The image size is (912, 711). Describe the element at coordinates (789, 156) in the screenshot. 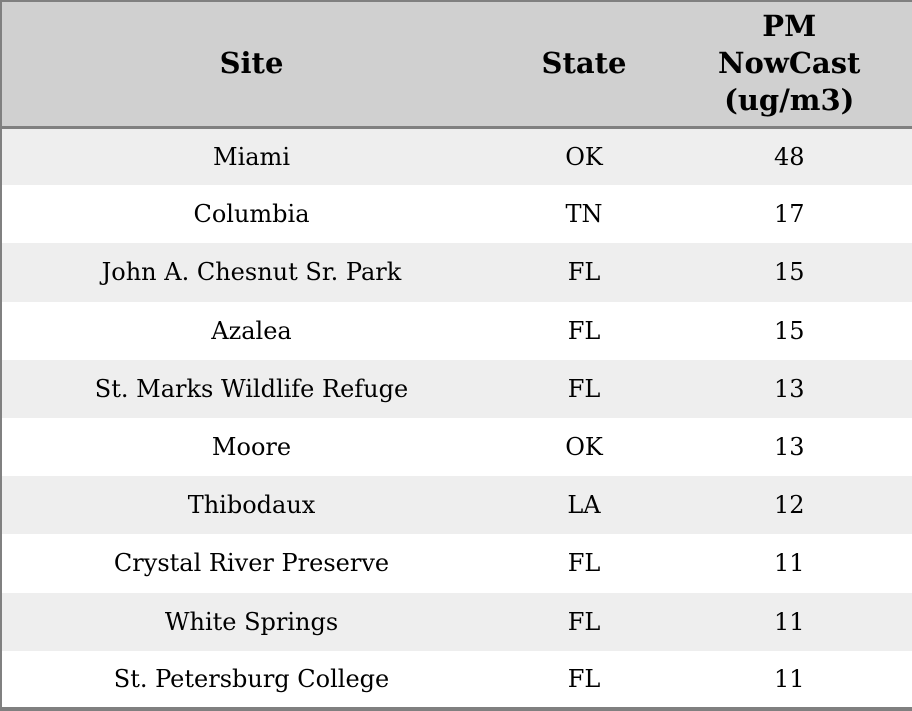

I see `pm-cell: 48` at that location.